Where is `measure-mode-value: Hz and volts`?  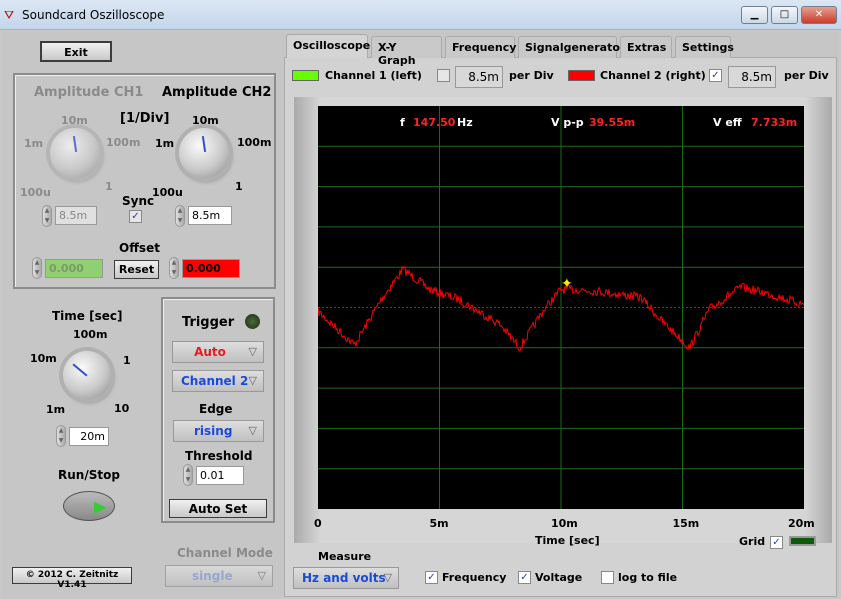
measure-mode-value: Hz and volts is located at coordinates (344, 578).